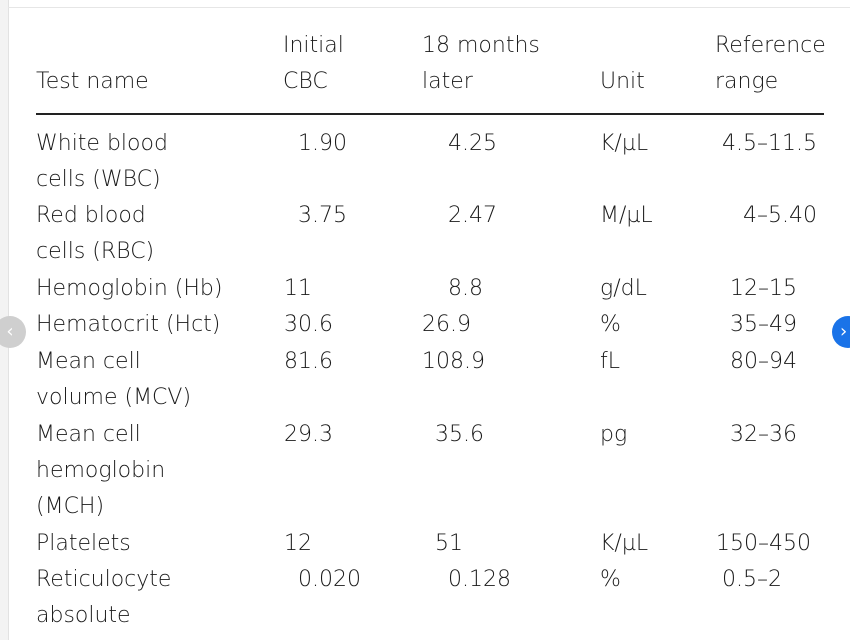  What do you see at coordinates (322, 143) in the screenshot?
I see `row-wbc-initial: 1.90` at bounding box center [322, 143].